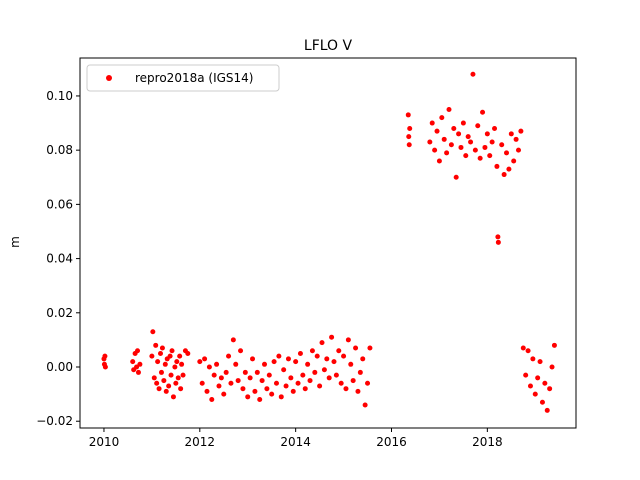  I want to click on legend-marker, so click(109, 78).